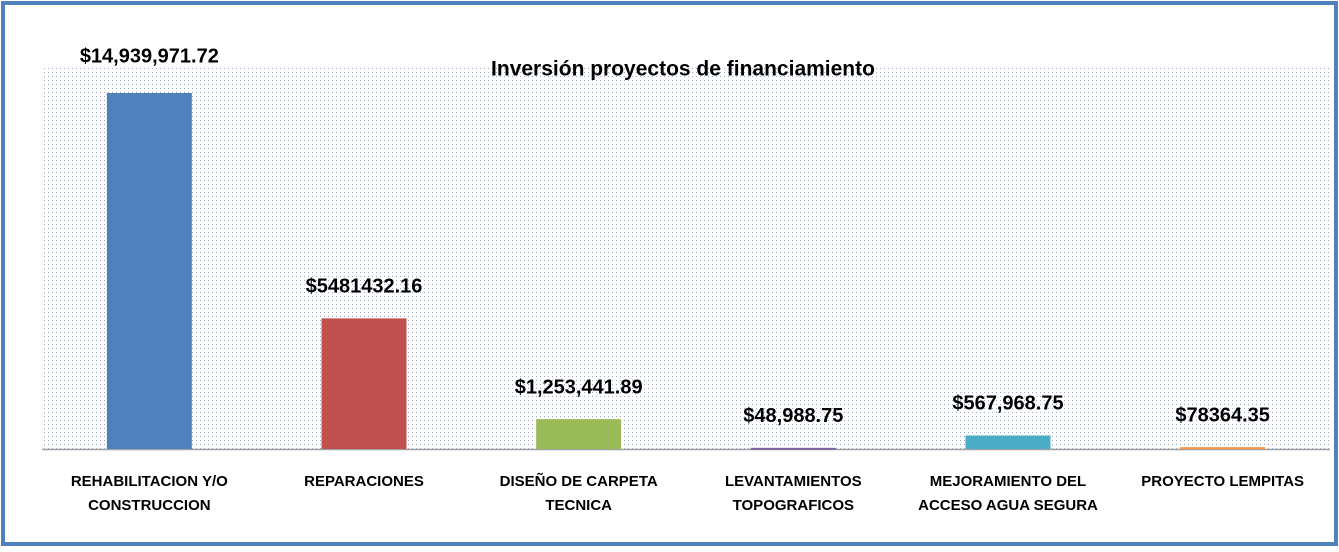 The height and width of the screenshot is (552, 1339). Describe the element at coordinates (364, 481) in the screenshot. I see `x-tick-label: REPARACIONES` at that location.